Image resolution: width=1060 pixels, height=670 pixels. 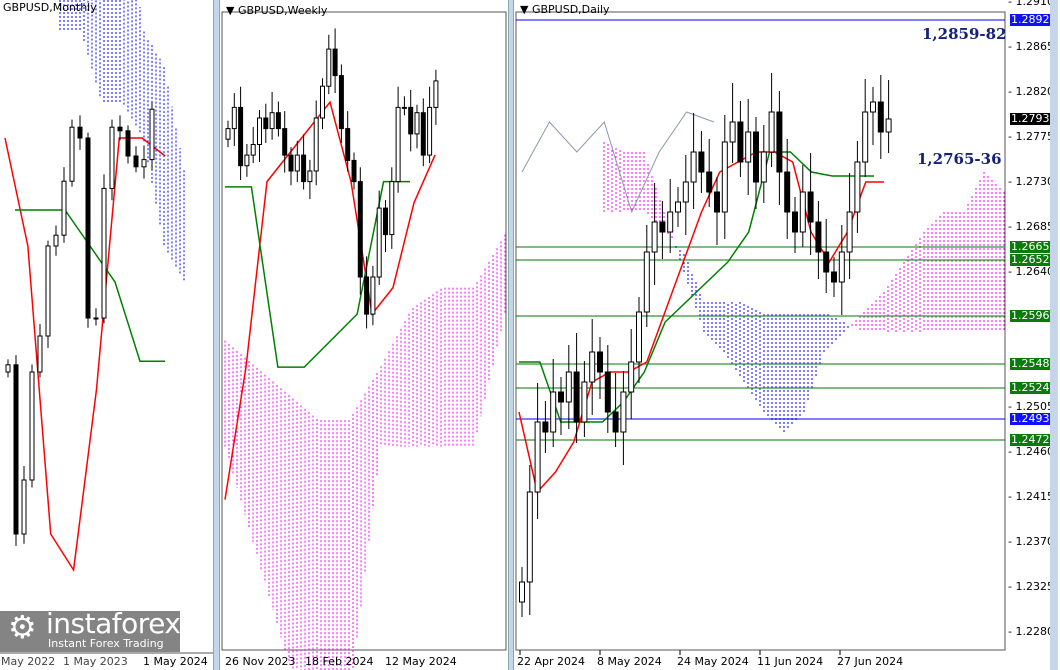 What do you see at coordinates (277, 10) in the screenshot?
I see `weekly-chart-title: ▼ GBPUSD,Weekly` at bounding box center [277, 10].